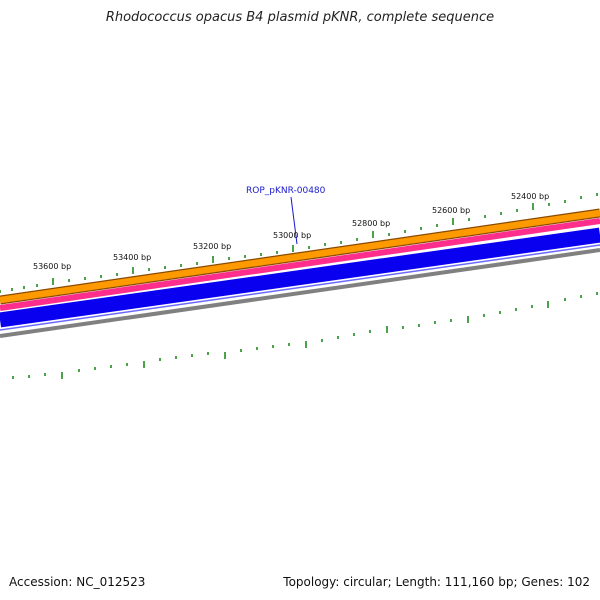 The image size is (600, 600). Describe the element at coordinates (77, 582) in the screenshot. I see `accession-text: Accession: NC_012523` at that location.